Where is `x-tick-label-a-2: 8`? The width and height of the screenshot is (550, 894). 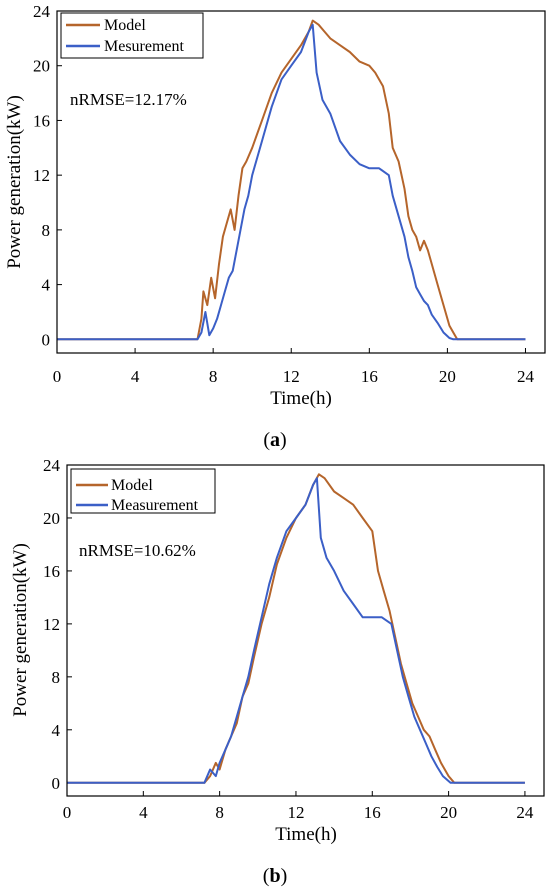
x-tick-label-a-2: 8 is located at coordinates (213, 376).